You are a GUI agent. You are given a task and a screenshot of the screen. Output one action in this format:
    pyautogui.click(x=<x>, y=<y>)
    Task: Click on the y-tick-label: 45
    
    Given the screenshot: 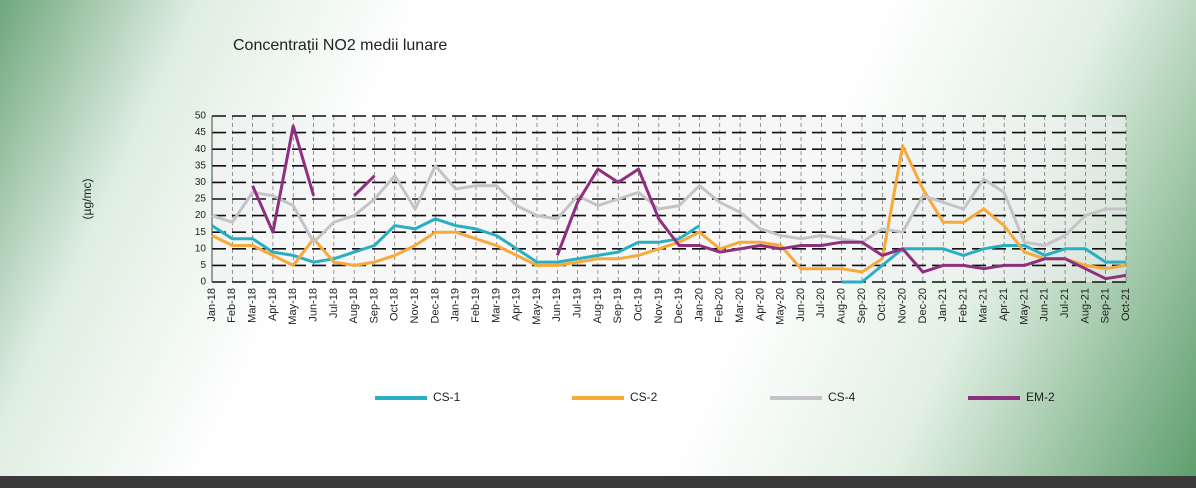 What is the action you would take?
    pyautogui.click(x=201, y=132)
    